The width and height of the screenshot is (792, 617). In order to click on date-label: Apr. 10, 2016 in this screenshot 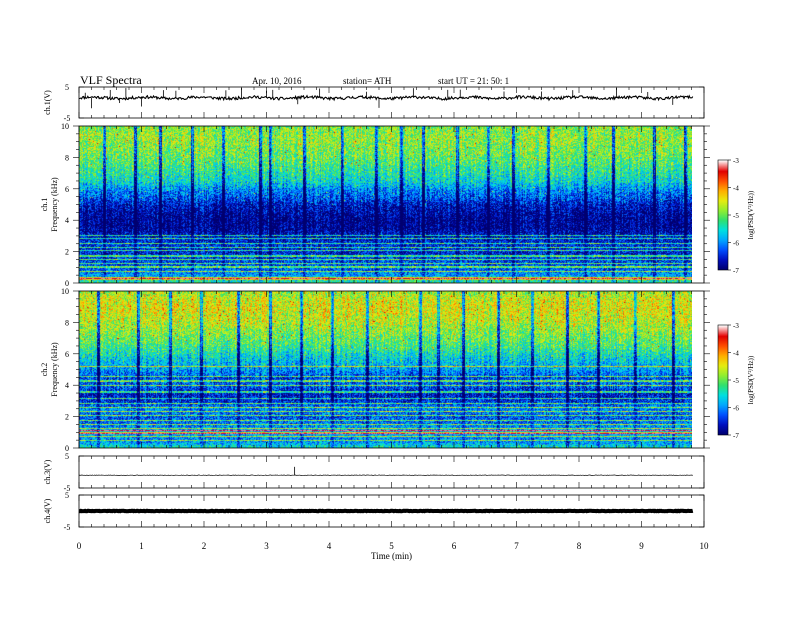, I will do `click(277, 81)`.